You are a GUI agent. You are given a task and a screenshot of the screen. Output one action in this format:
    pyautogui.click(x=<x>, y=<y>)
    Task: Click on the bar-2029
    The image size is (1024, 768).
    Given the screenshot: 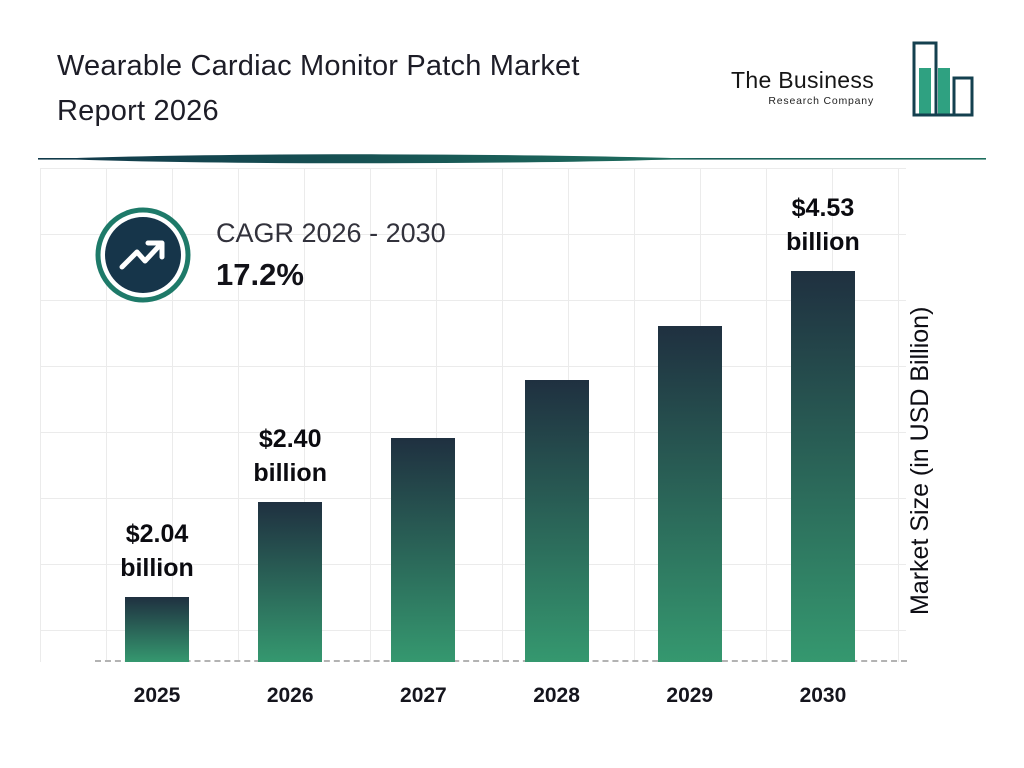 What is the action you would take?
    pyautogui.click(x=689, y=494)
    